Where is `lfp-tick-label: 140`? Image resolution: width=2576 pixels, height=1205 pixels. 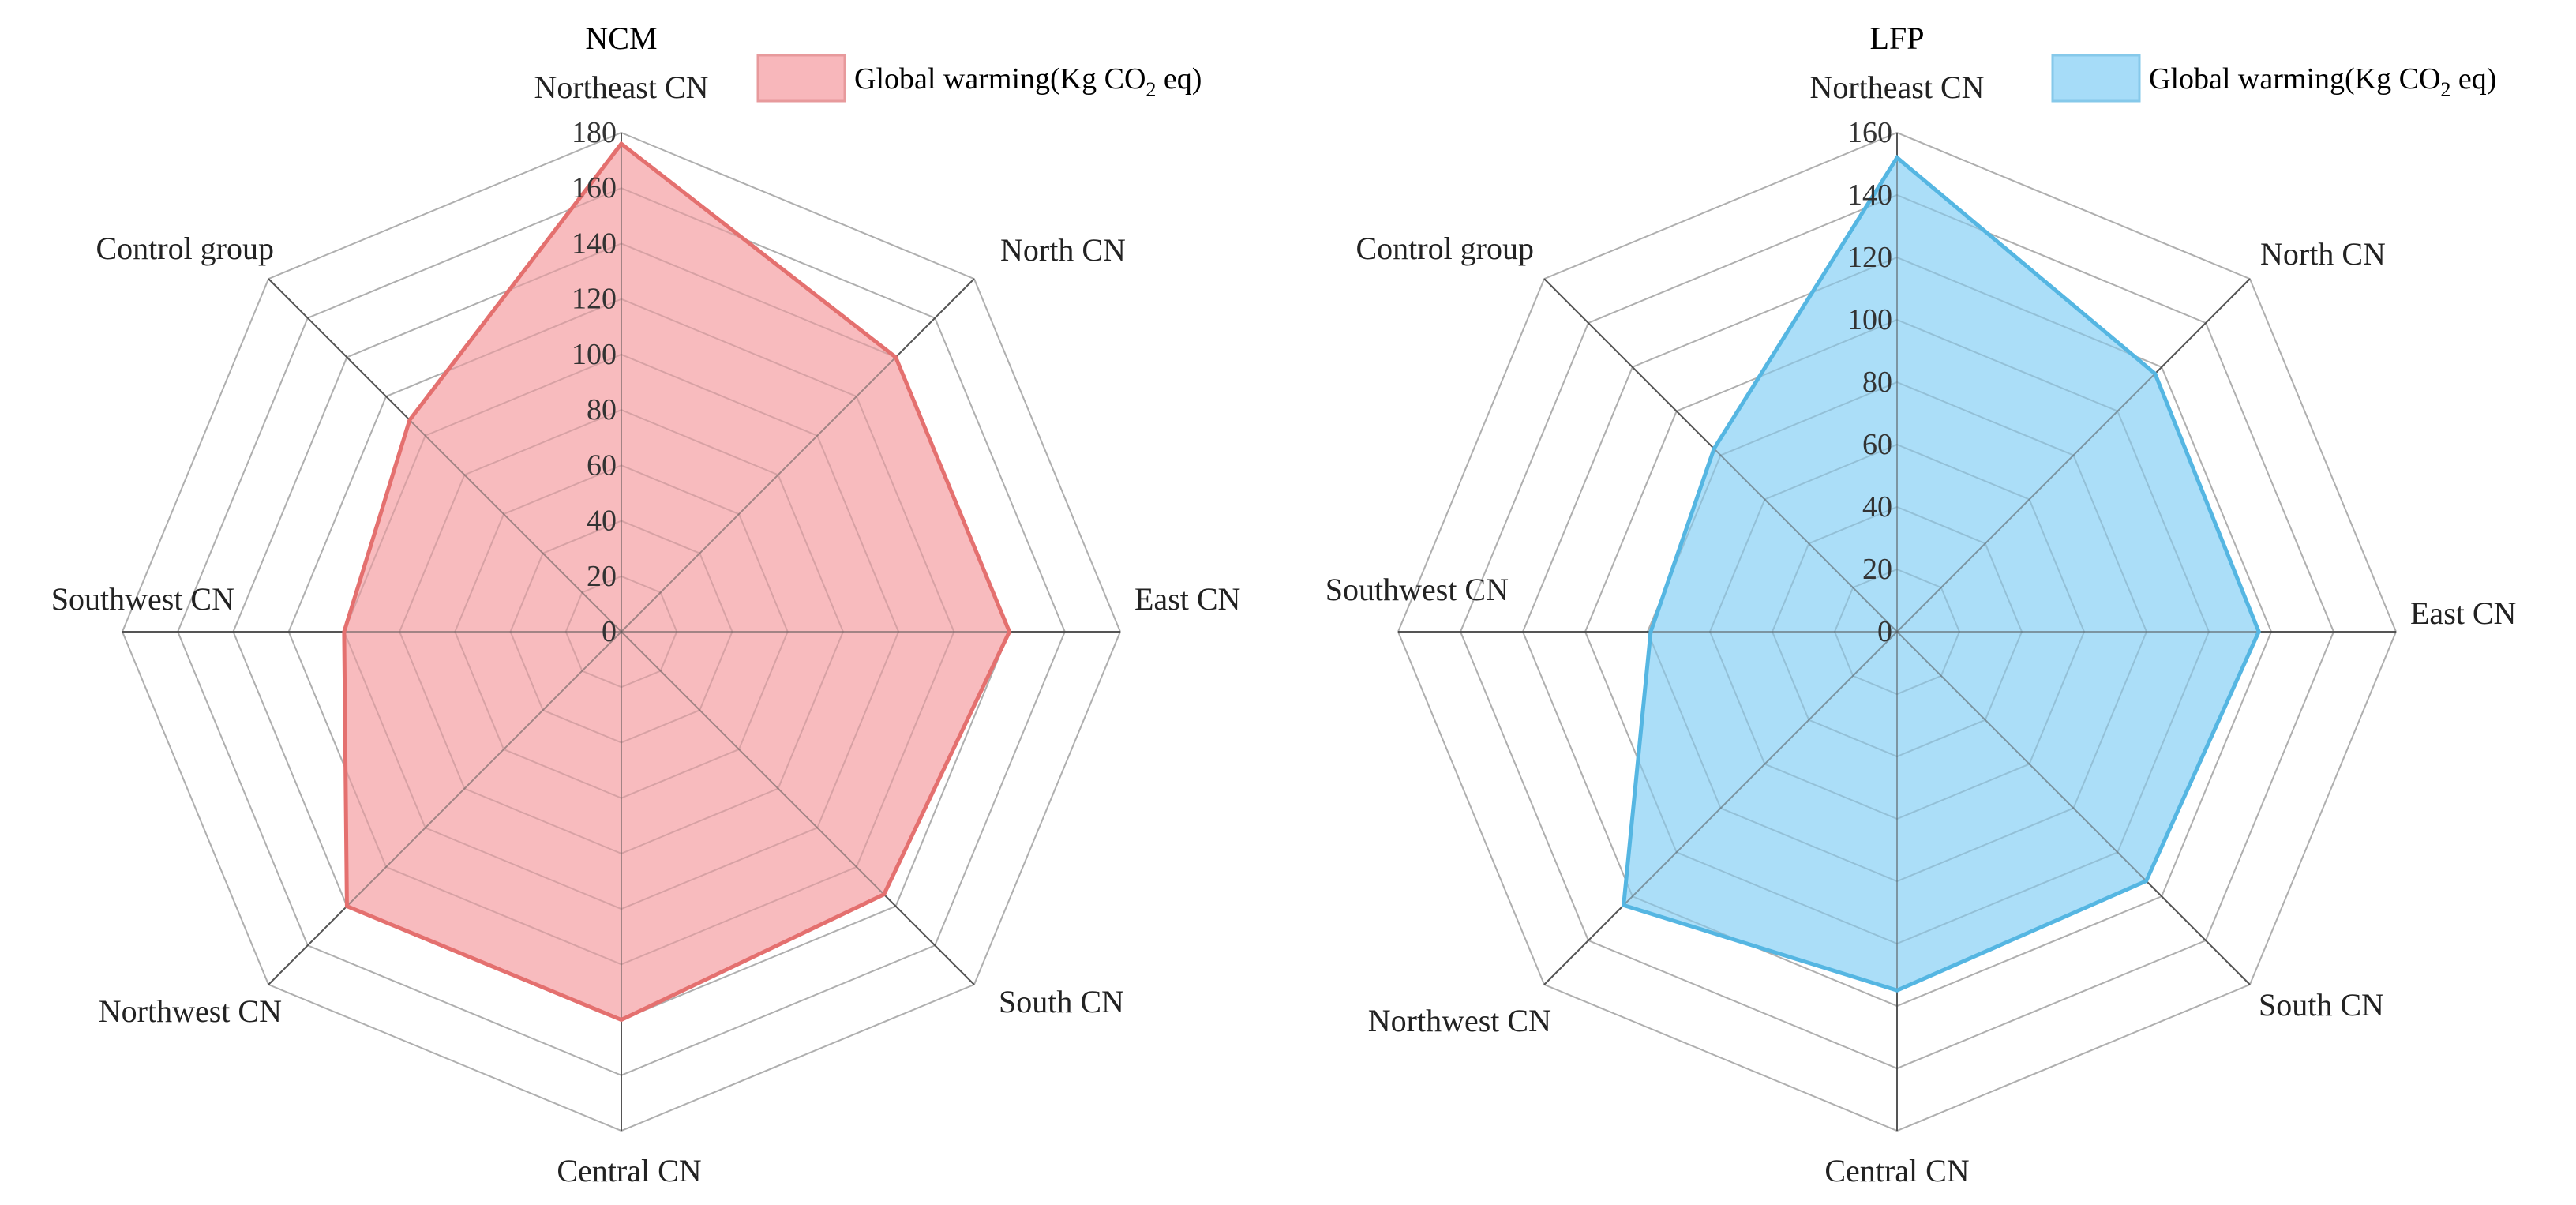
lfp-tick-label: 140 is located at coordinates (1869, 195).